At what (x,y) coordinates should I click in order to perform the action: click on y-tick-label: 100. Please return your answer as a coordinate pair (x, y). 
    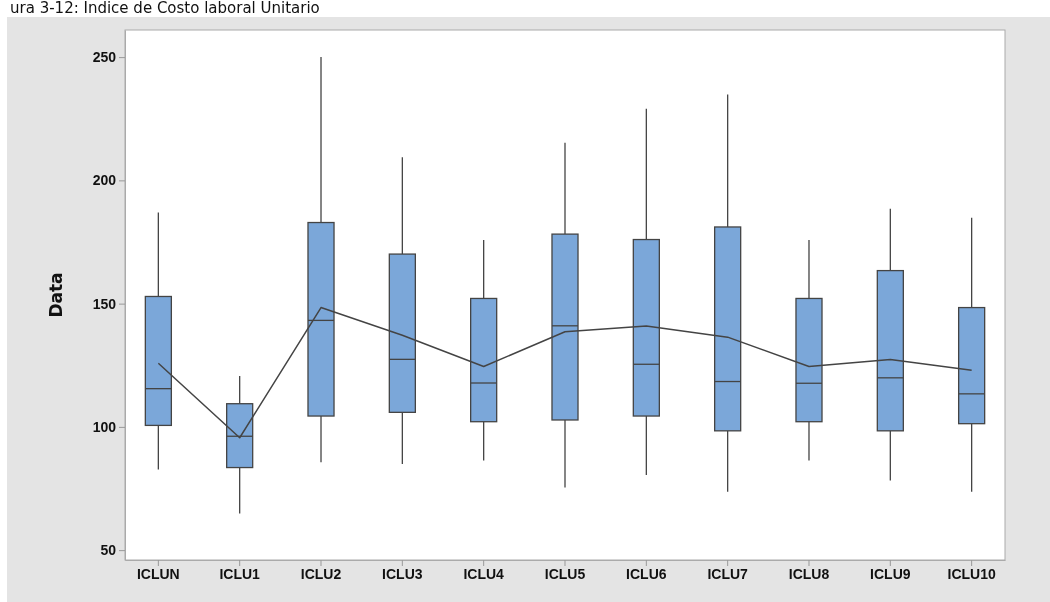
    Looking at the image, I should click on (104, 426).